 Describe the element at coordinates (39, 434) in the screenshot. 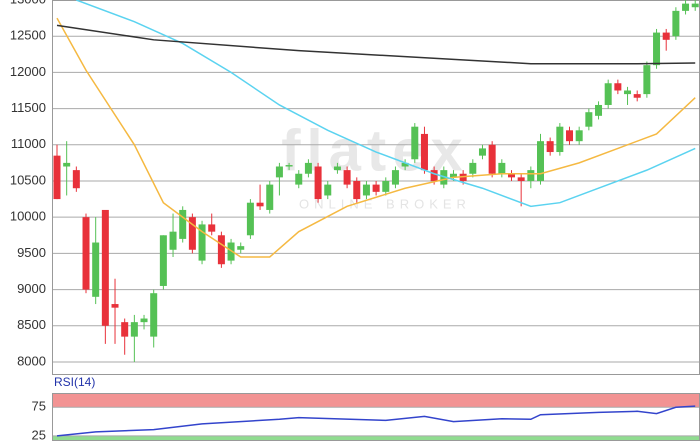

I see `y-tick-label: 25` at that location.